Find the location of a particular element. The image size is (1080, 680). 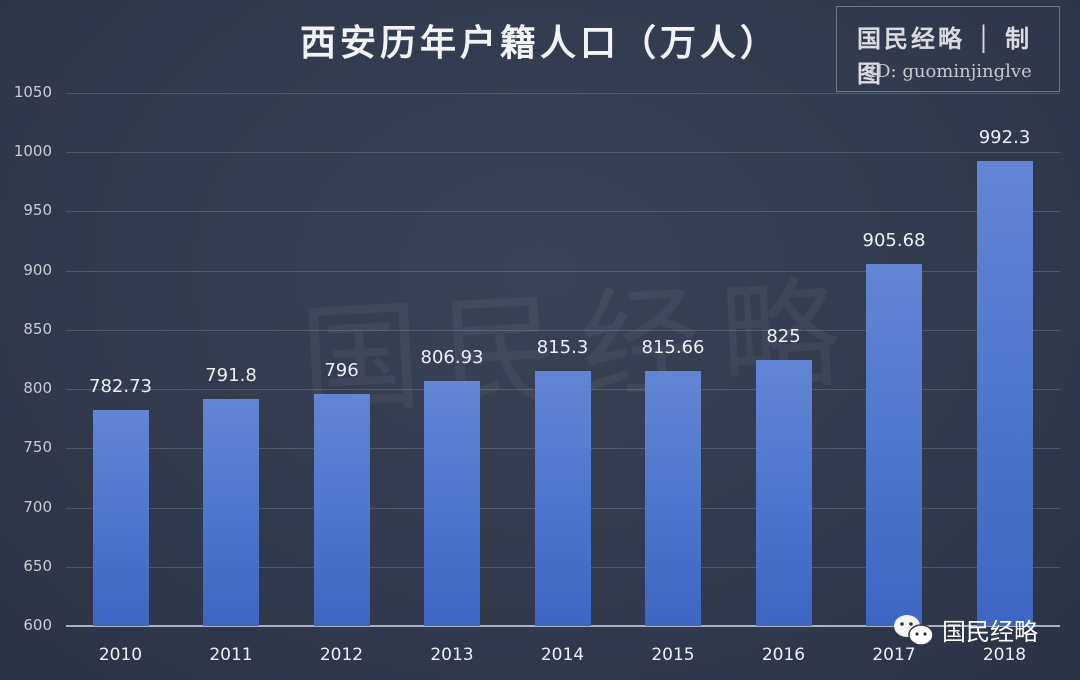

data-label: 992.3 is located at coordinates (1004, 138).